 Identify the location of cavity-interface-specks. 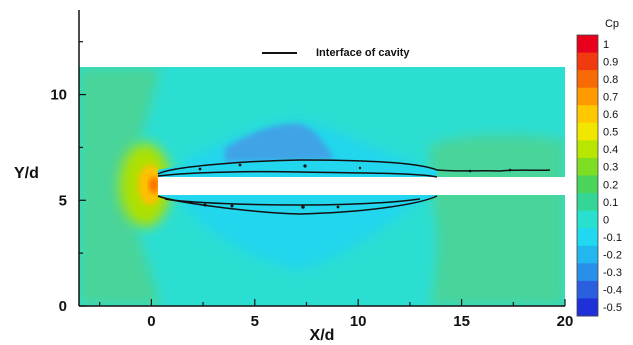
(355, 186).